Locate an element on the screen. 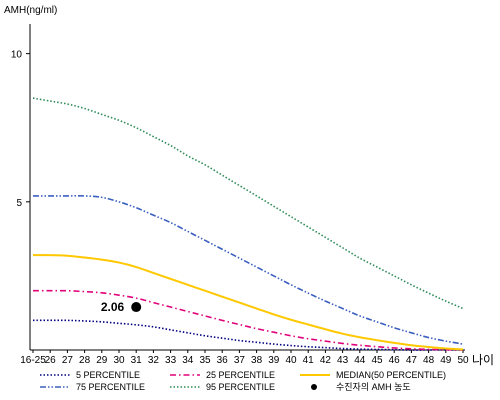 The height and width of the screenshot is (400, 500). points-layer: 2.06 is located at coordinates (121, 307).